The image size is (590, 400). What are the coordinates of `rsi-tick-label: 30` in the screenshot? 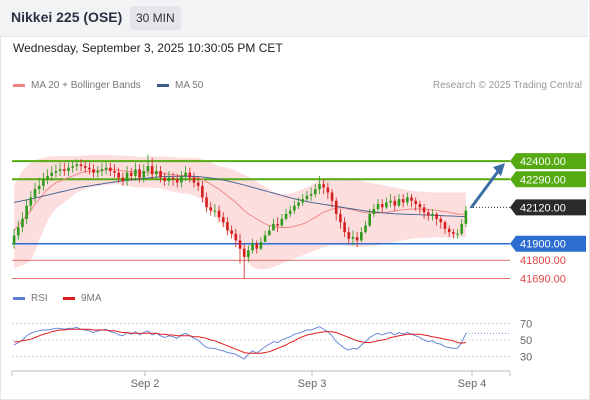 It's located at (526, 358).